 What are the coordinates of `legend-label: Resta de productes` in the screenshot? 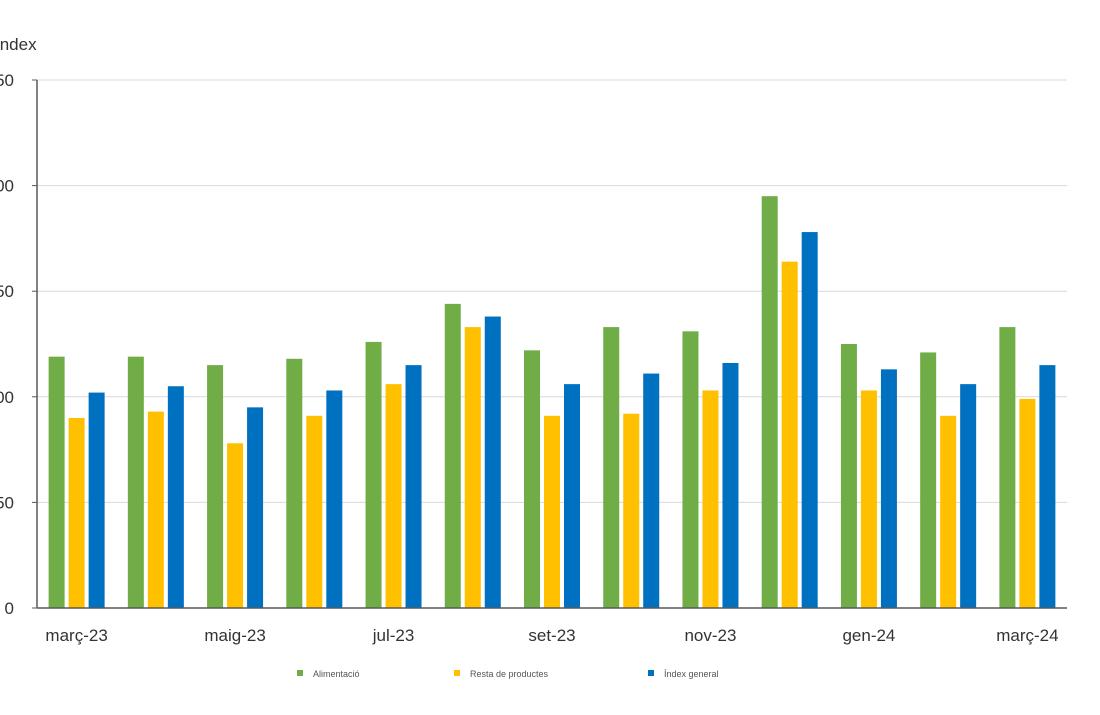 It's located at (509, 674).